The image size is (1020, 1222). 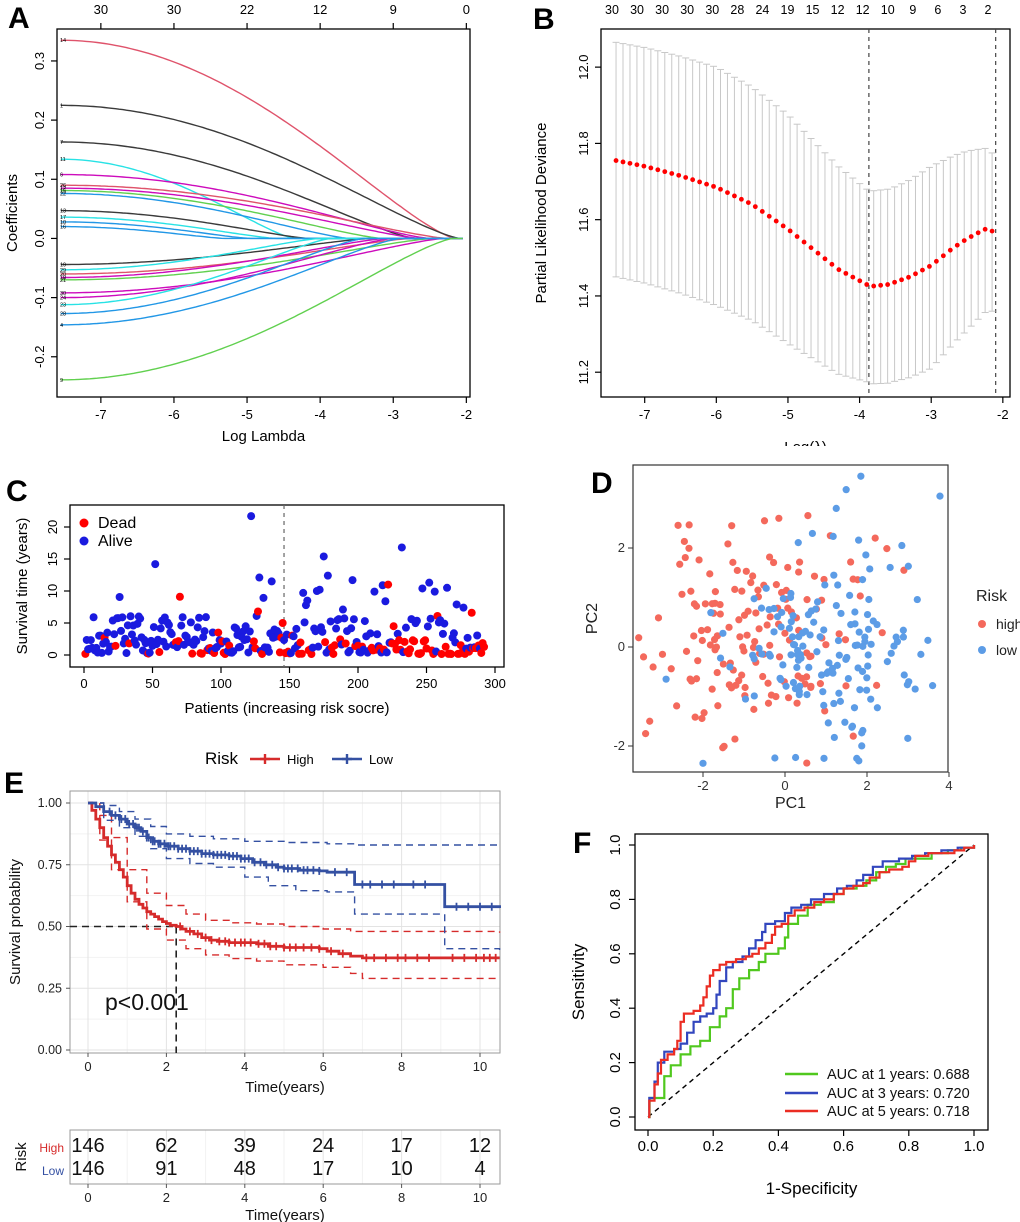 What do you see at coordinates (602, 483) in the screenshot?
I see `panel-label-d: D` at bounding box center [602, 483].